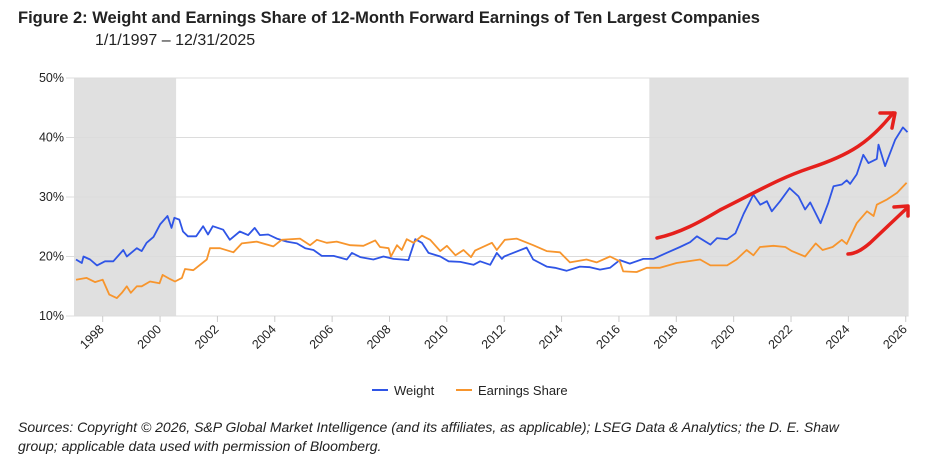 Image resolution: width=939 pixels, height=464 pixels. Describe the element at coordinates (322, 337) in the screenshot. I see `x-tick-label: 2006` at that location.